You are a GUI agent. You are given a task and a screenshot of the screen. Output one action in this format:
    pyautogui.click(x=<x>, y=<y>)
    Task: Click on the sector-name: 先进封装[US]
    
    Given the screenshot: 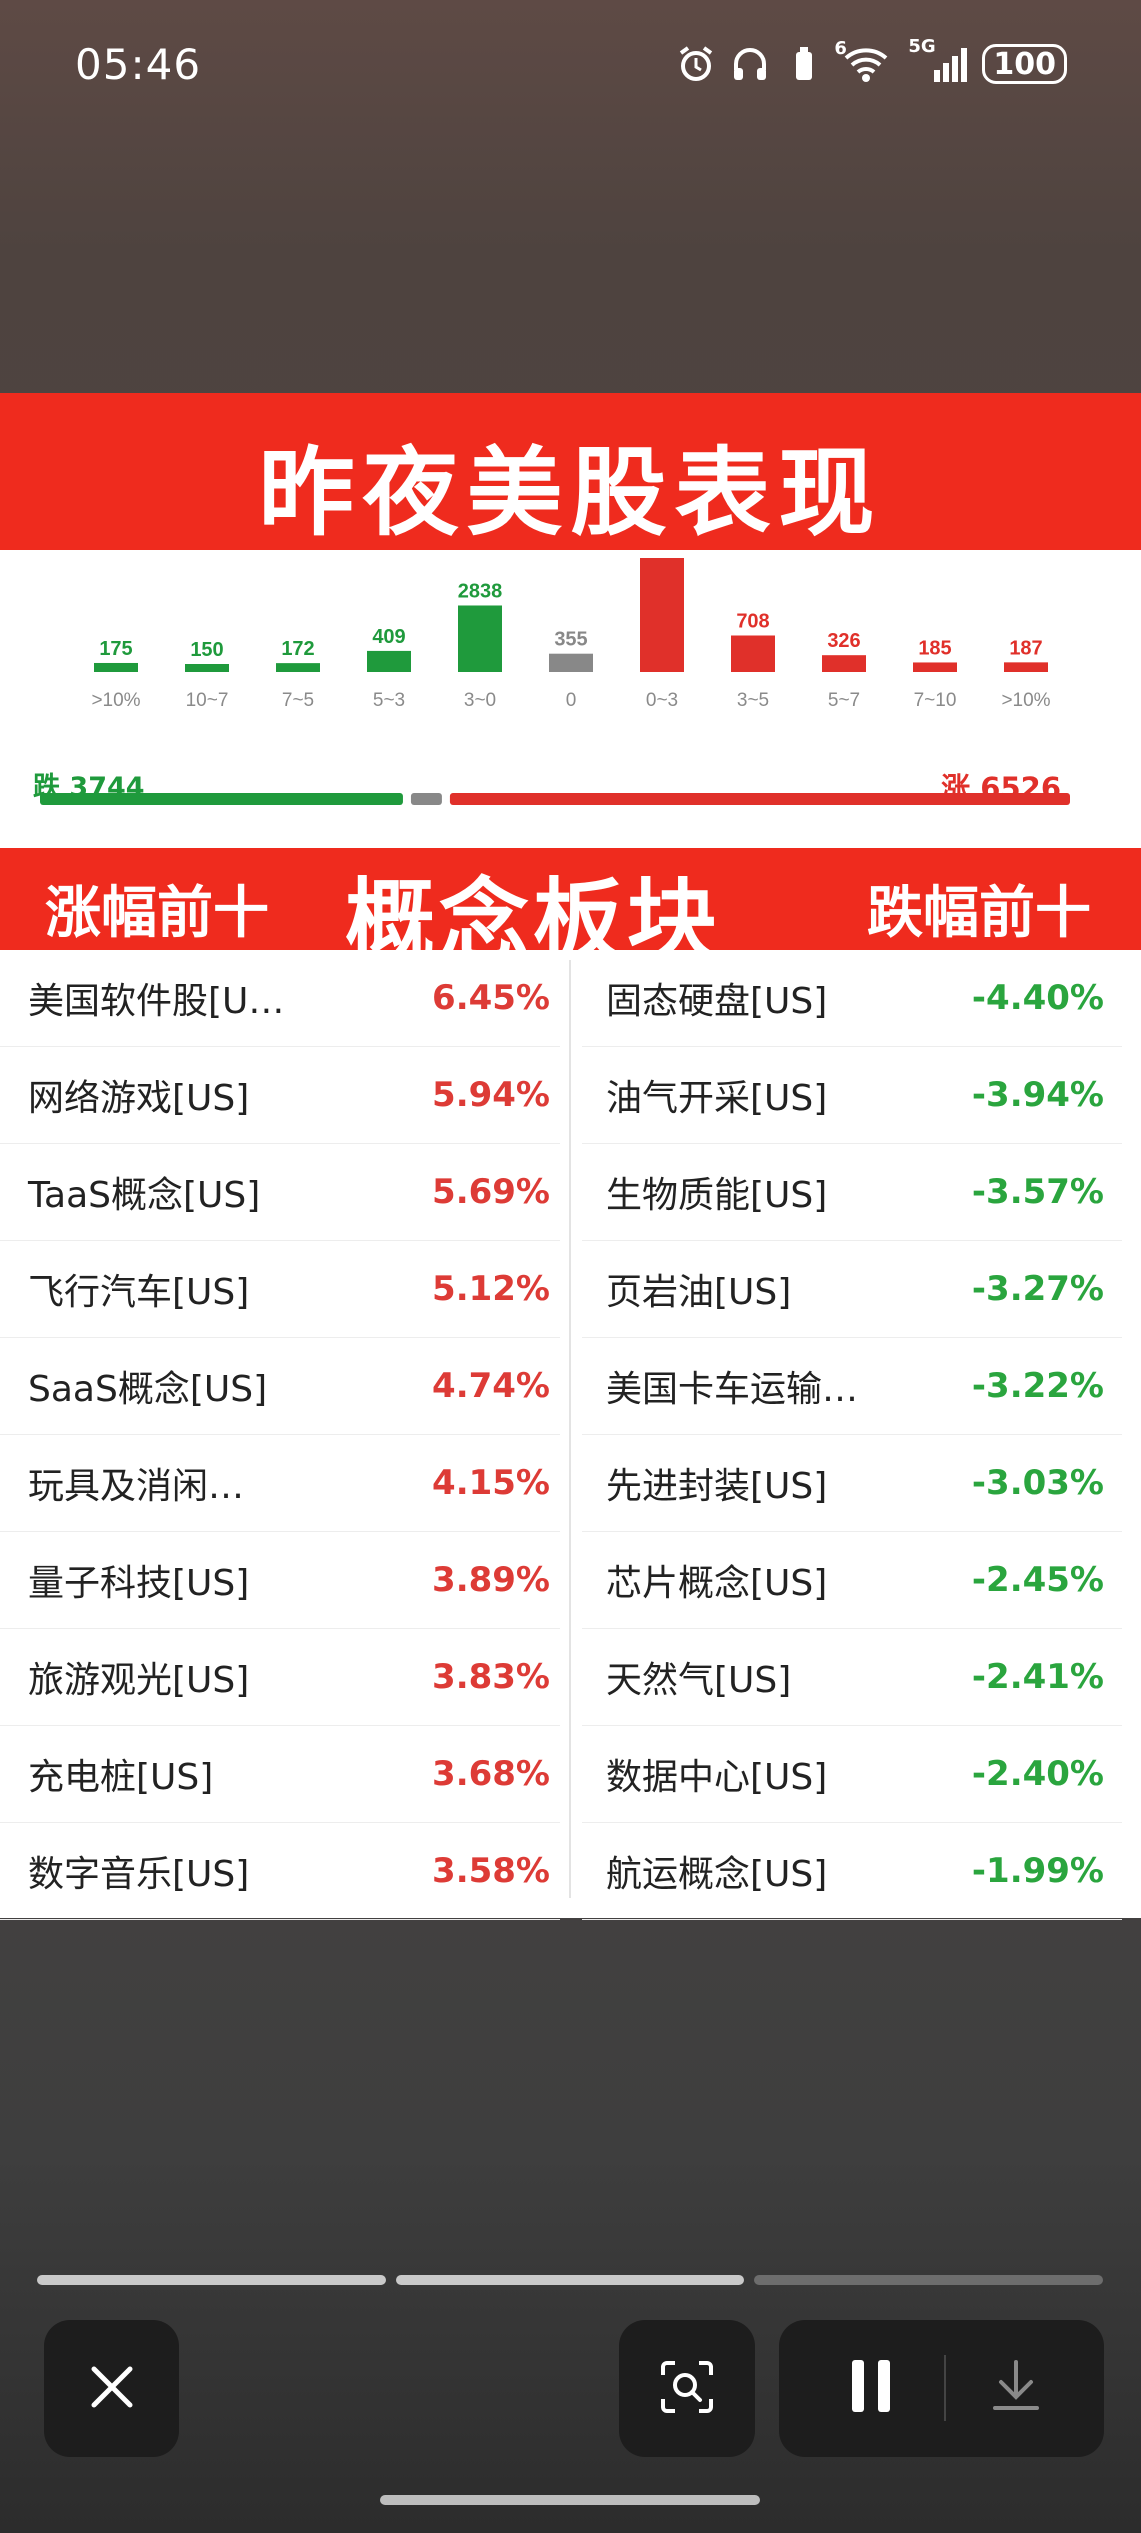 What is the action you would take?
    pyautogui.click(x=717, y=1486)
    